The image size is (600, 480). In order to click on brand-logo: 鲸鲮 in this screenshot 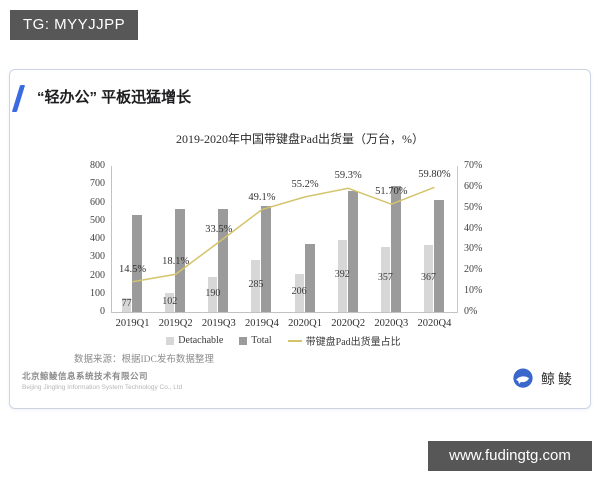, I will do `click(543, 379)`.